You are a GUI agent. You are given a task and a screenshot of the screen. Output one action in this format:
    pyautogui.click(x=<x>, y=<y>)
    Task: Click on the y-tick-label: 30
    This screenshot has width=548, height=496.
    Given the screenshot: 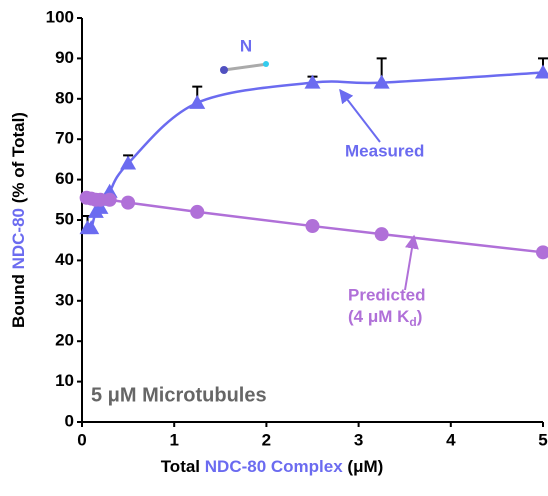 What is the action you would take?
    pyautogui.click(x=64, y=299)
    